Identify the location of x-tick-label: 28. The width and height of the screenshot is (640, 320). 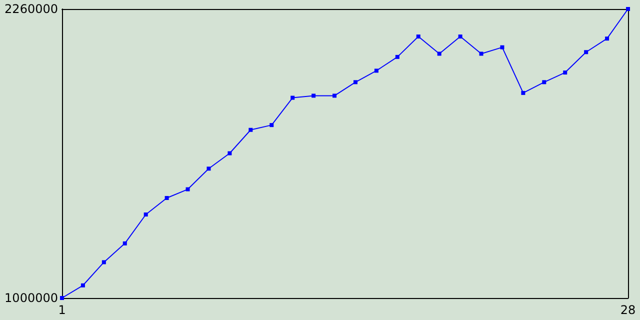
(628, 310).